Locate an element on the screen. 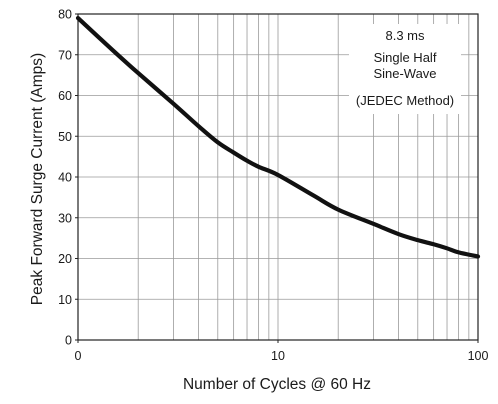 The height and width of the screenshot is (404, 498). annotation-line-4: (JEDEC Method) is located at coordinates (405, 100).